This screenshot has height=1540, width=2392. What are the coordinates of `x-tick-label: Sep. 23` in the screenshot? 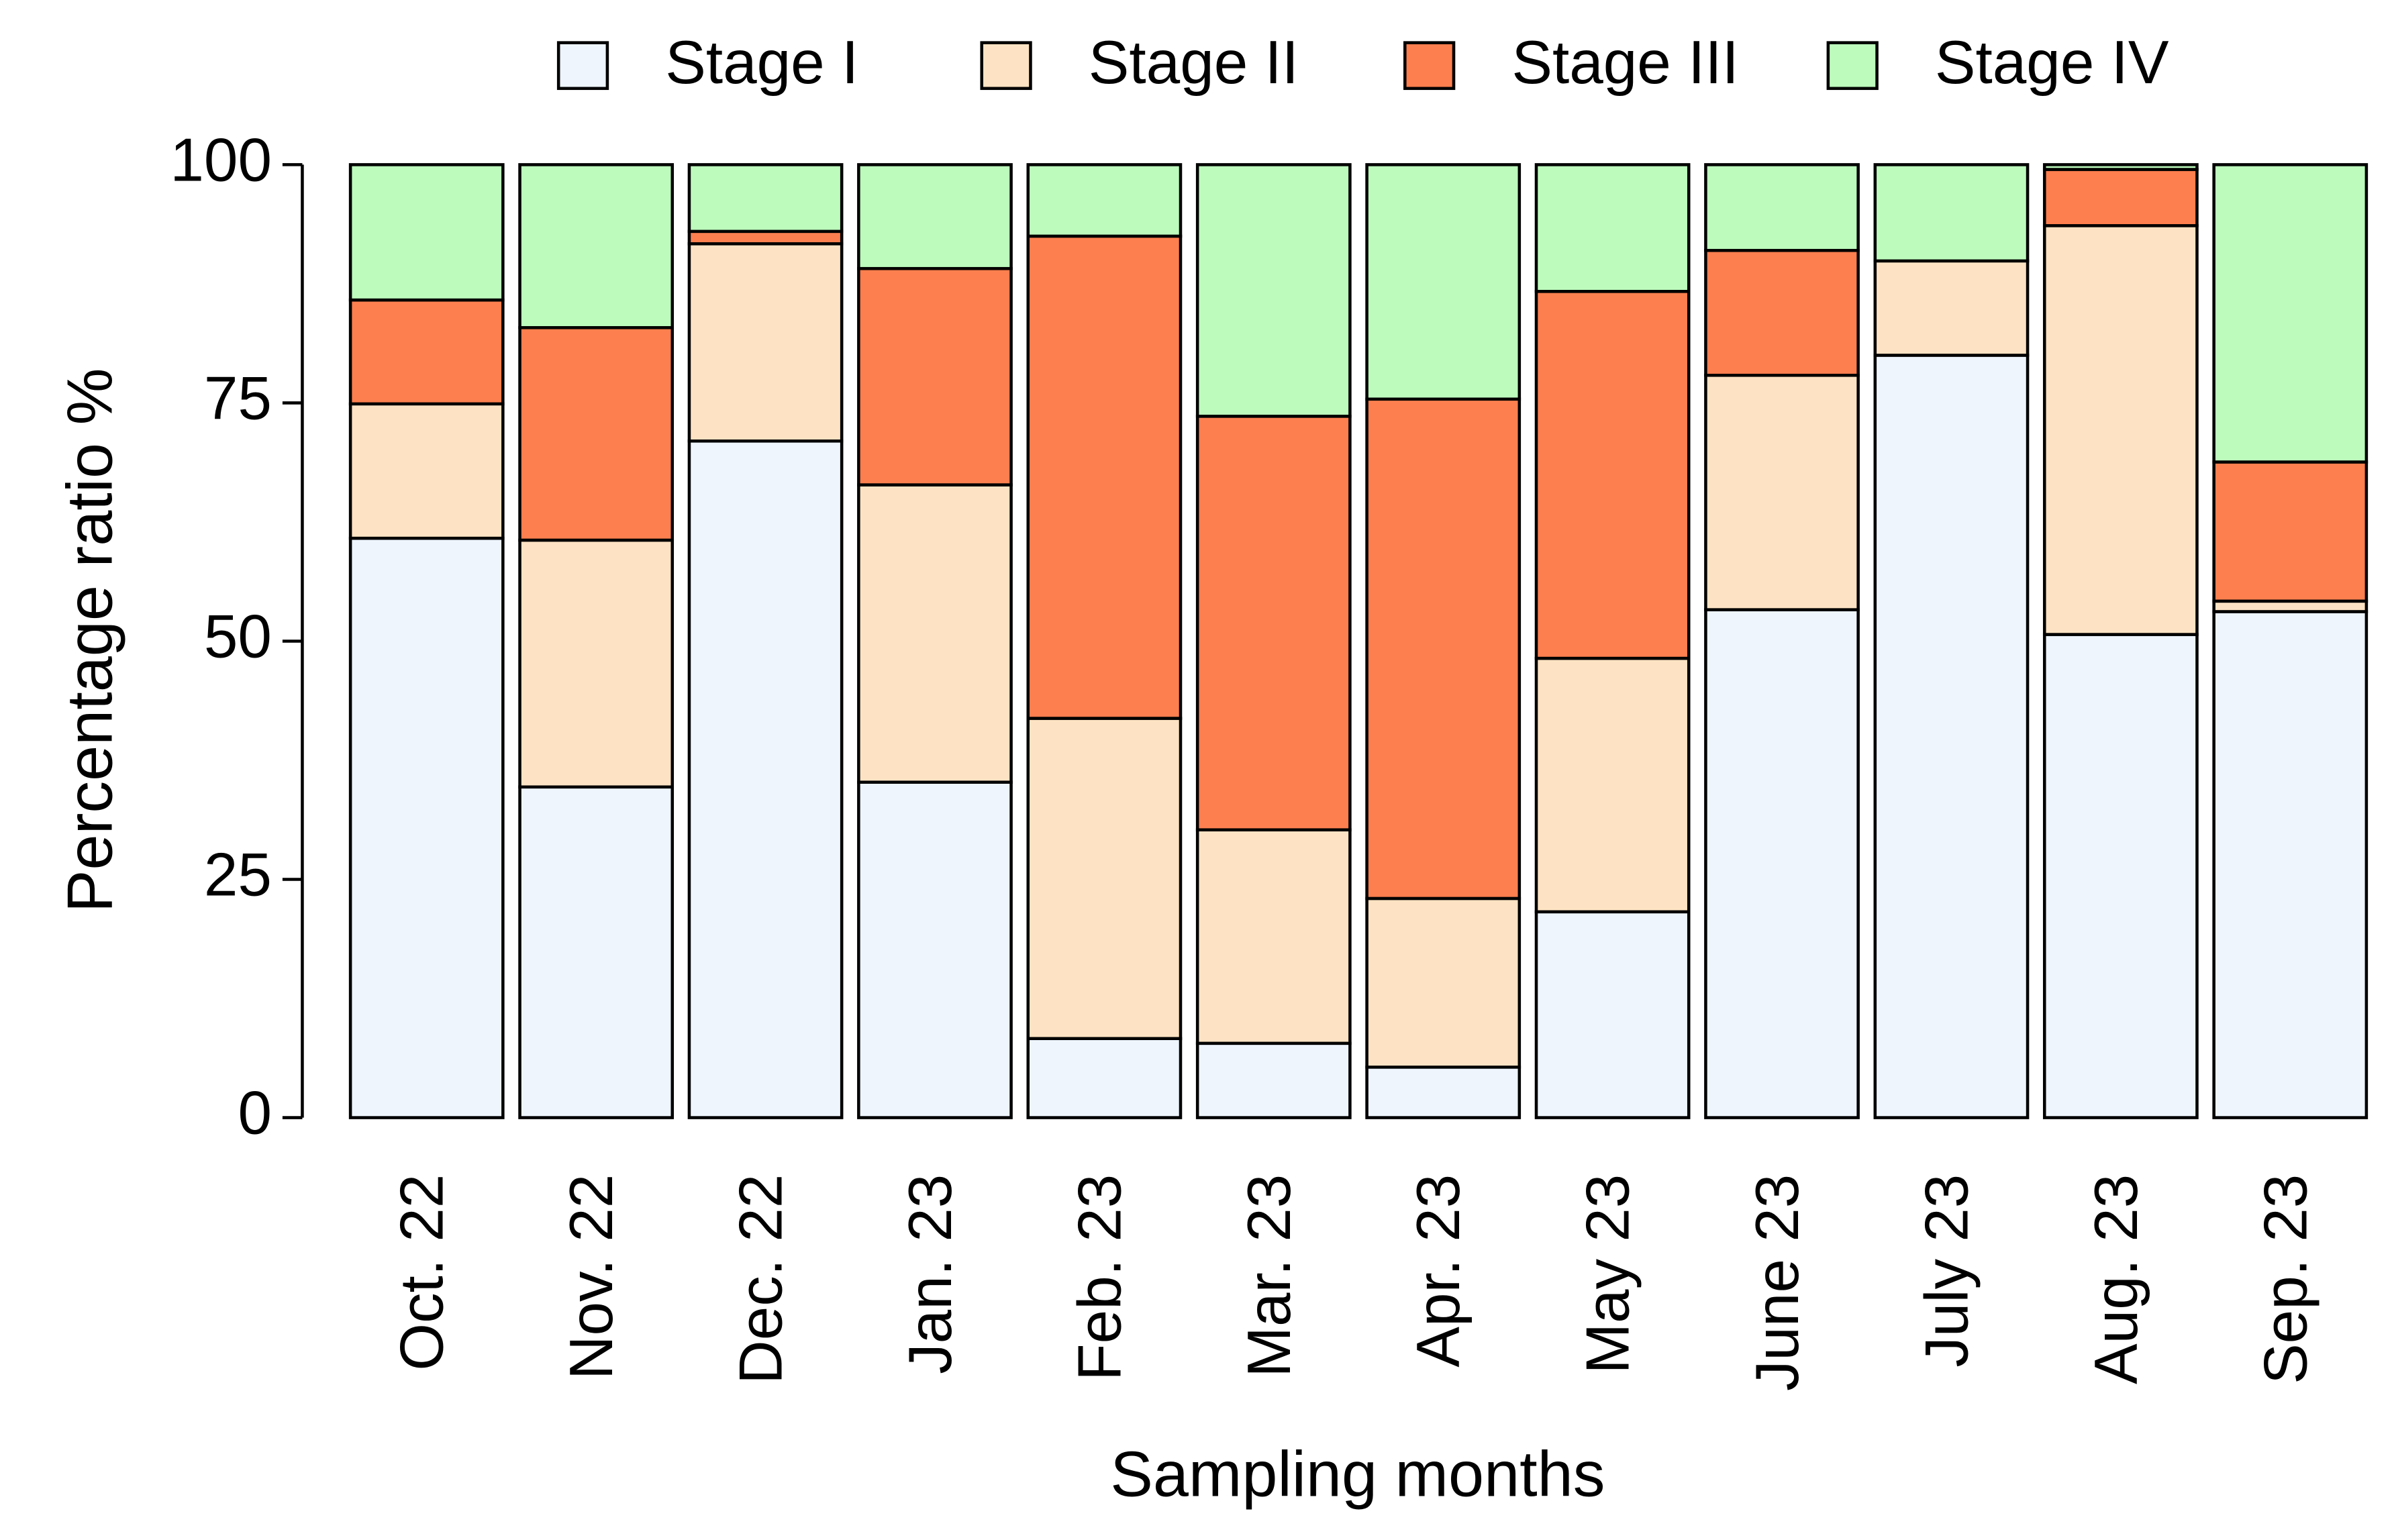 It's located at (2286, 1279).